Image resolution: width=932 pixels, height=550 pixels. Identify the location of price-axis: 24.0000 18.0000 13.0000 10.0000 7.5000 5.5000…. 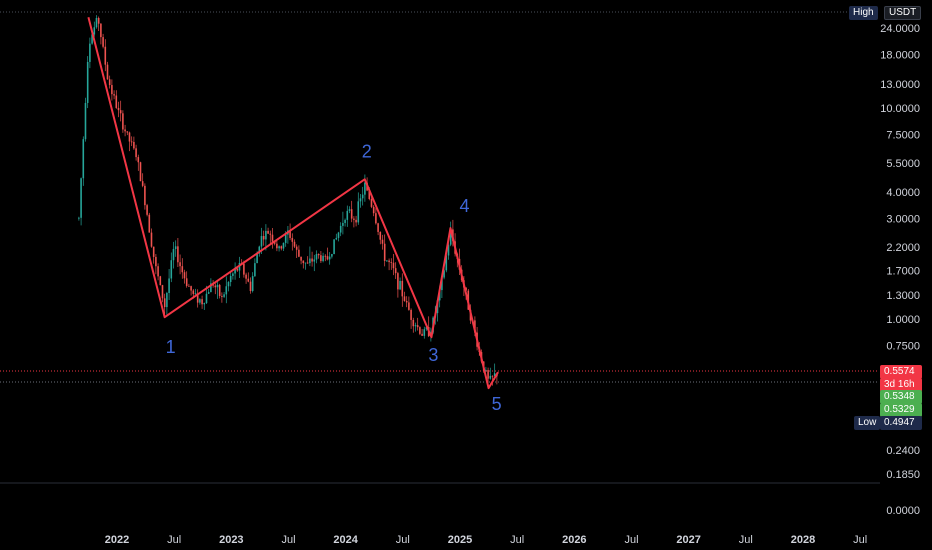
(900, 270).